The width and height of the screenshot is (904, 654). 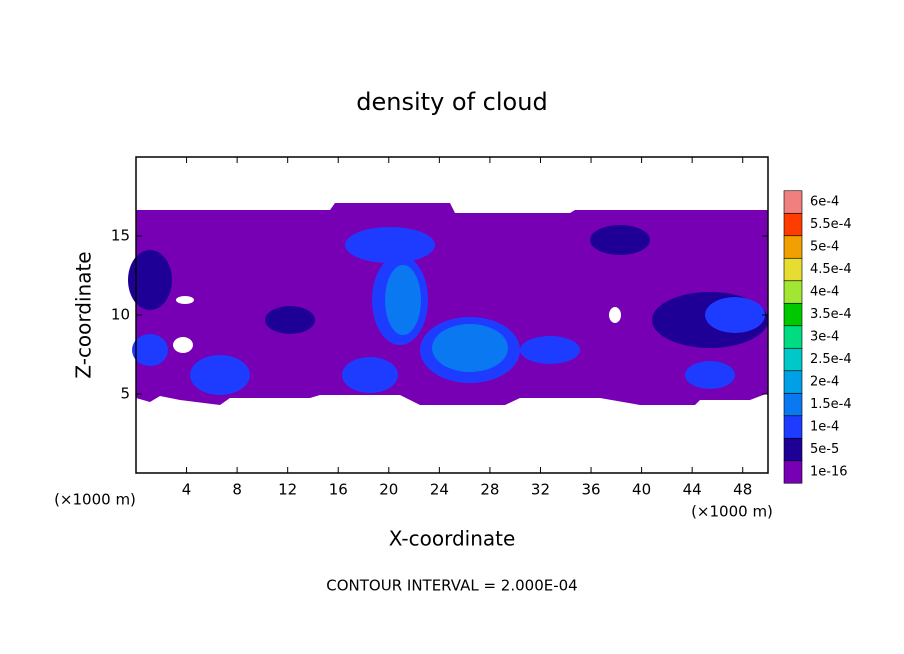 I want to click on x-tick-label: 44, so click(x=692, y=490).